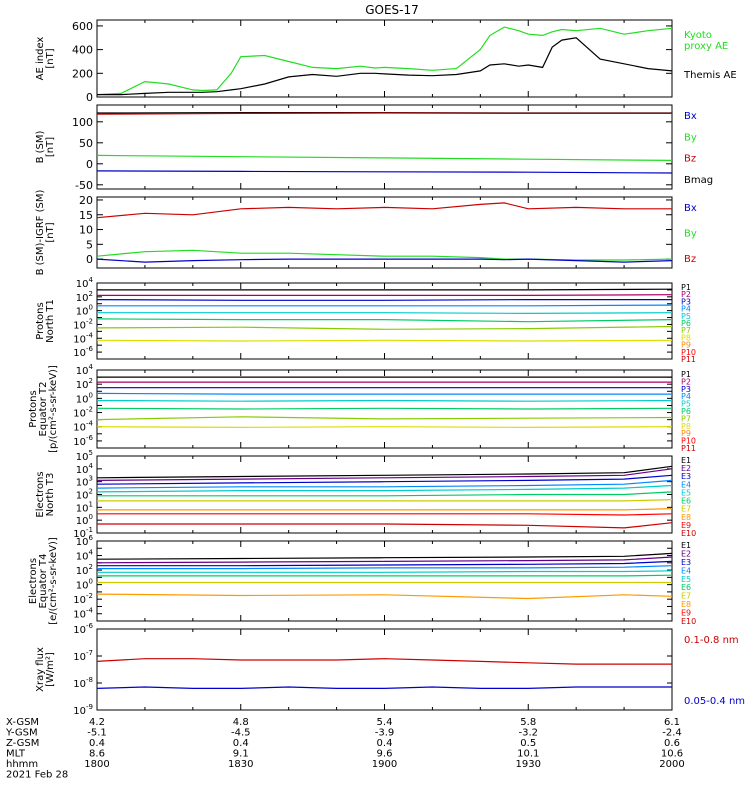 The width and height of the screenshot is (750, 800). What do you see at coordinates (690, 116) in the screenshot?
I see `legend-label: Bx` at bounding box center [690, 116].